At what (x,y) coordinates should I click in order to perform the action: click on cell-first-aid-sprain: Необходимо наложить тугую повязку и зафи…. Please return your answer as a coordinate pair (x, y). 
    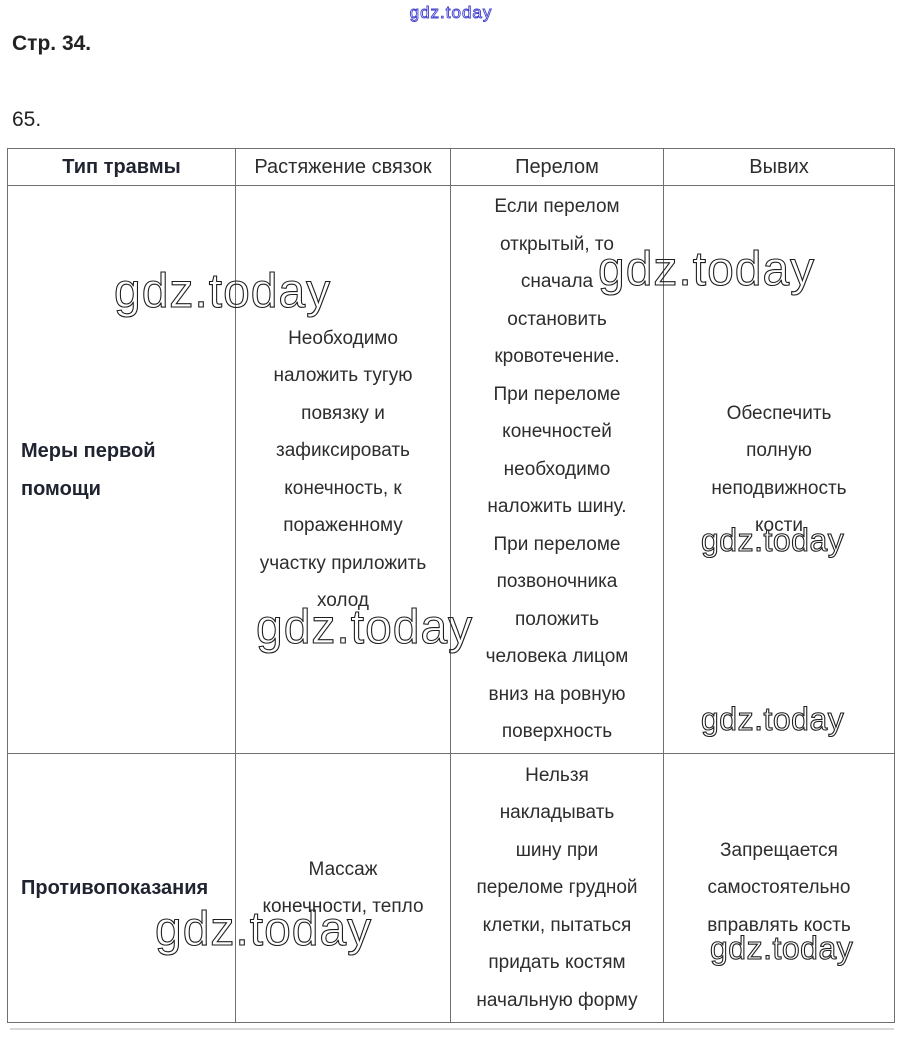
    Looking at the image, I should click on (343, 469).